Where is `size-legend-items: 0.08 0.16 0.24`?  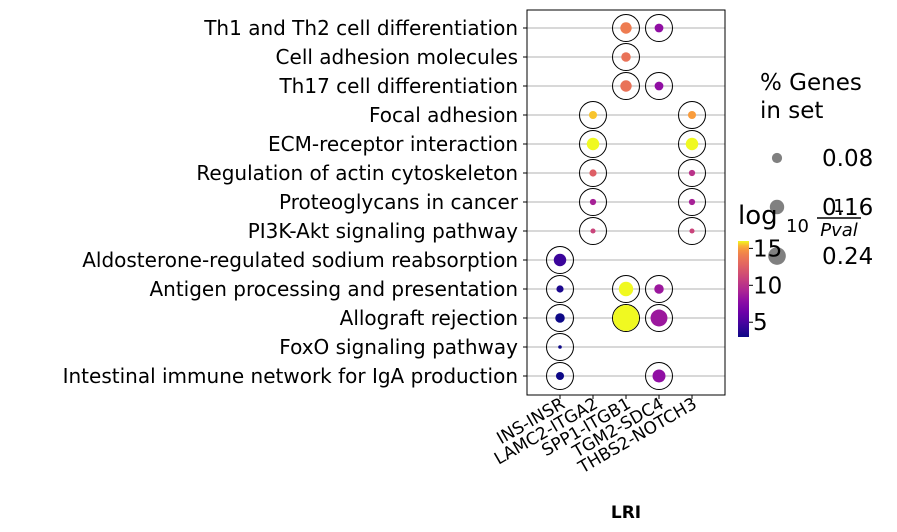
size-legend-items: 0.08 0.16 0.24 is located at coordinates (820, 208).